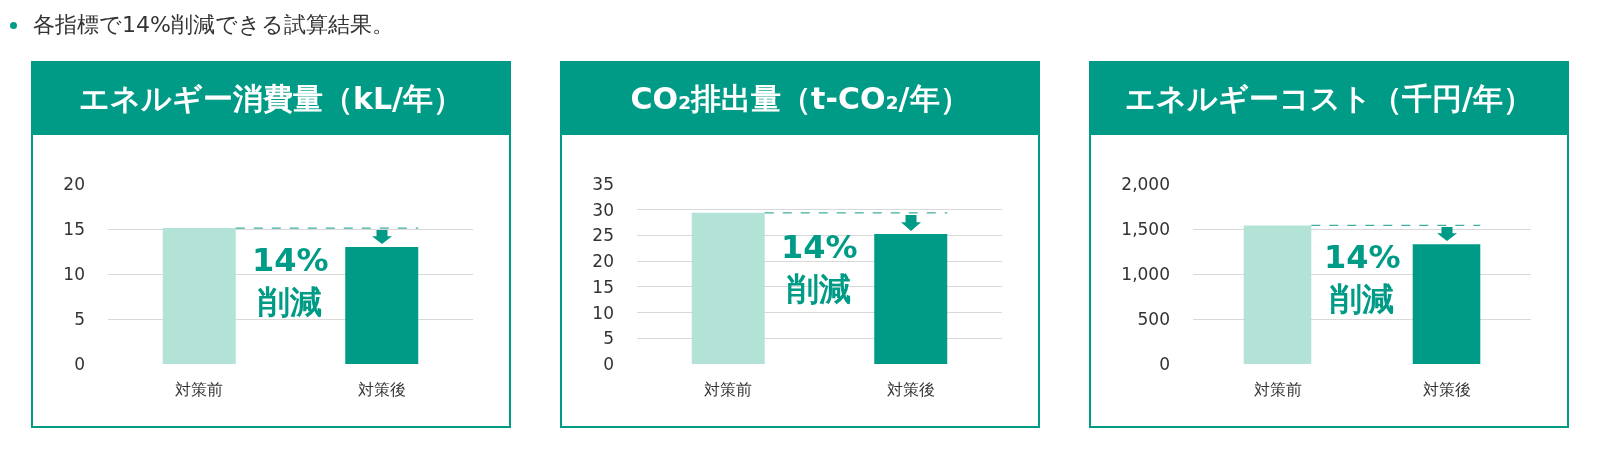  What do you see at coordinates (603, 183) in the screenshot?
I see `y-tick-label: 35` at bounding box center [603, 183].